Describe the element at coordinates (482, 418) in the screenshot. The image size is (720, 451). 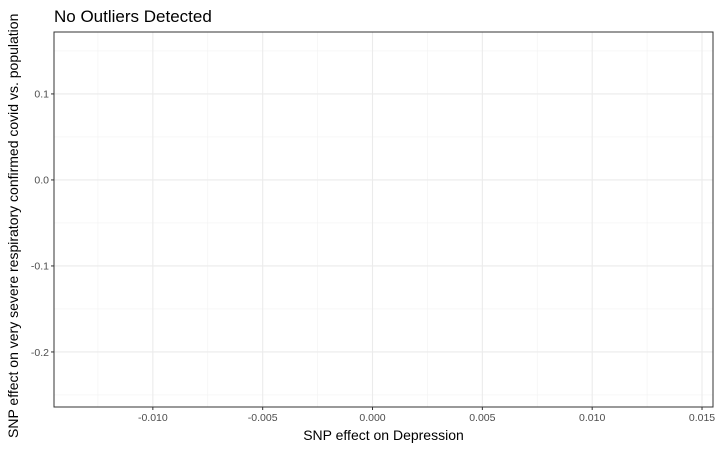
I see `x-tick-label: 0.005` at that location.